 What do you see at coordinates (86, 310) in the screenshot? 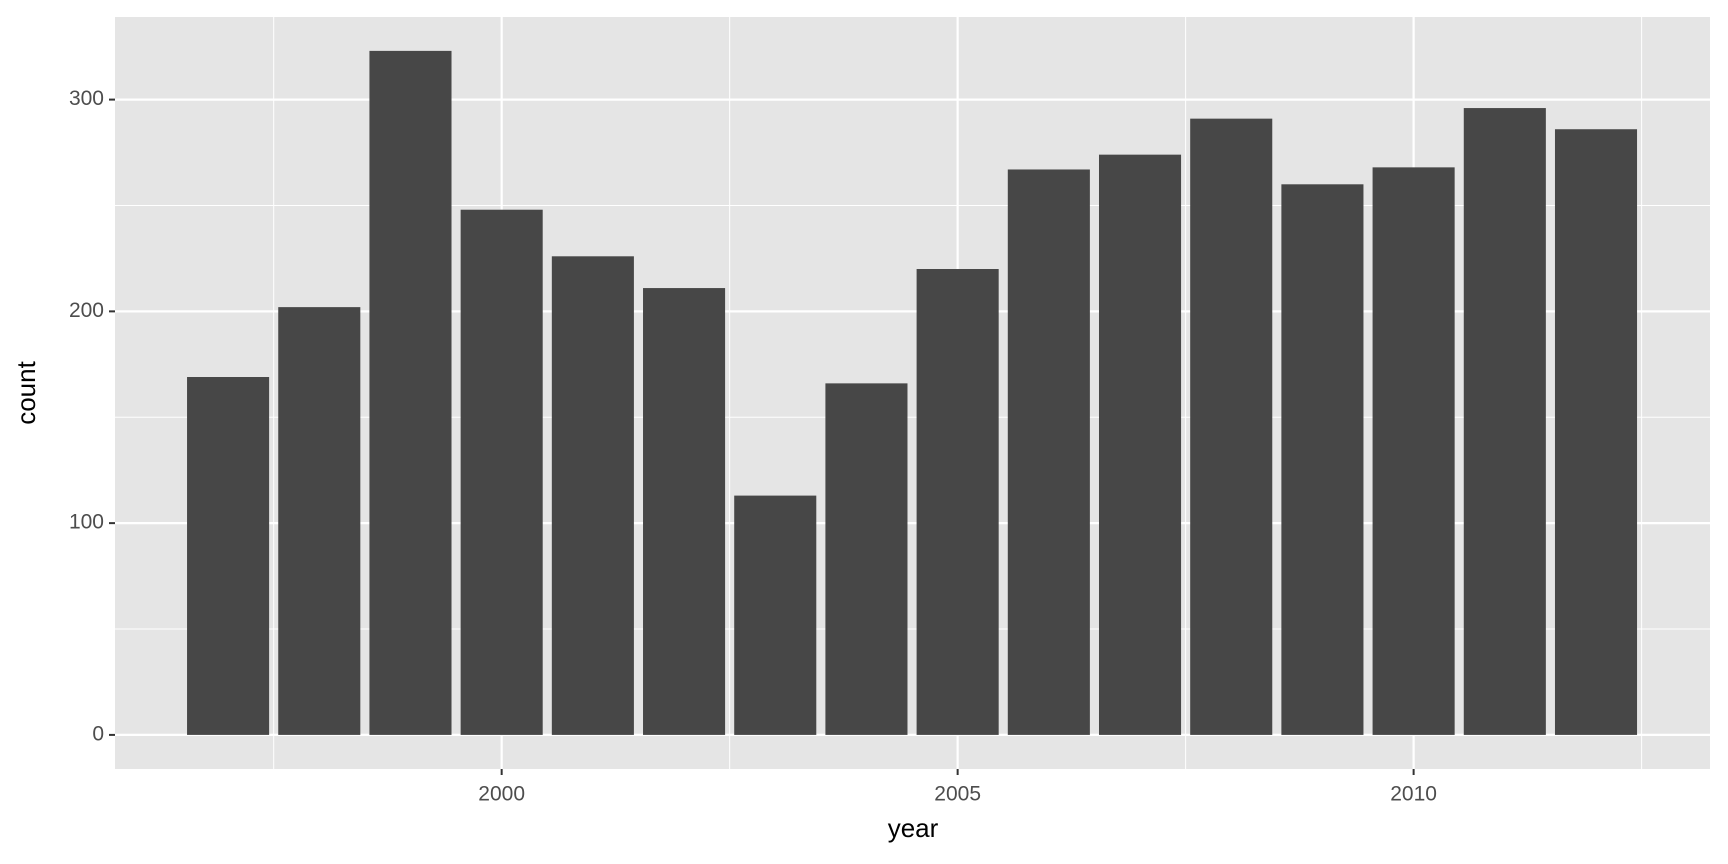
I see `y-tick-label: 200` at bounding box center [86, 310].